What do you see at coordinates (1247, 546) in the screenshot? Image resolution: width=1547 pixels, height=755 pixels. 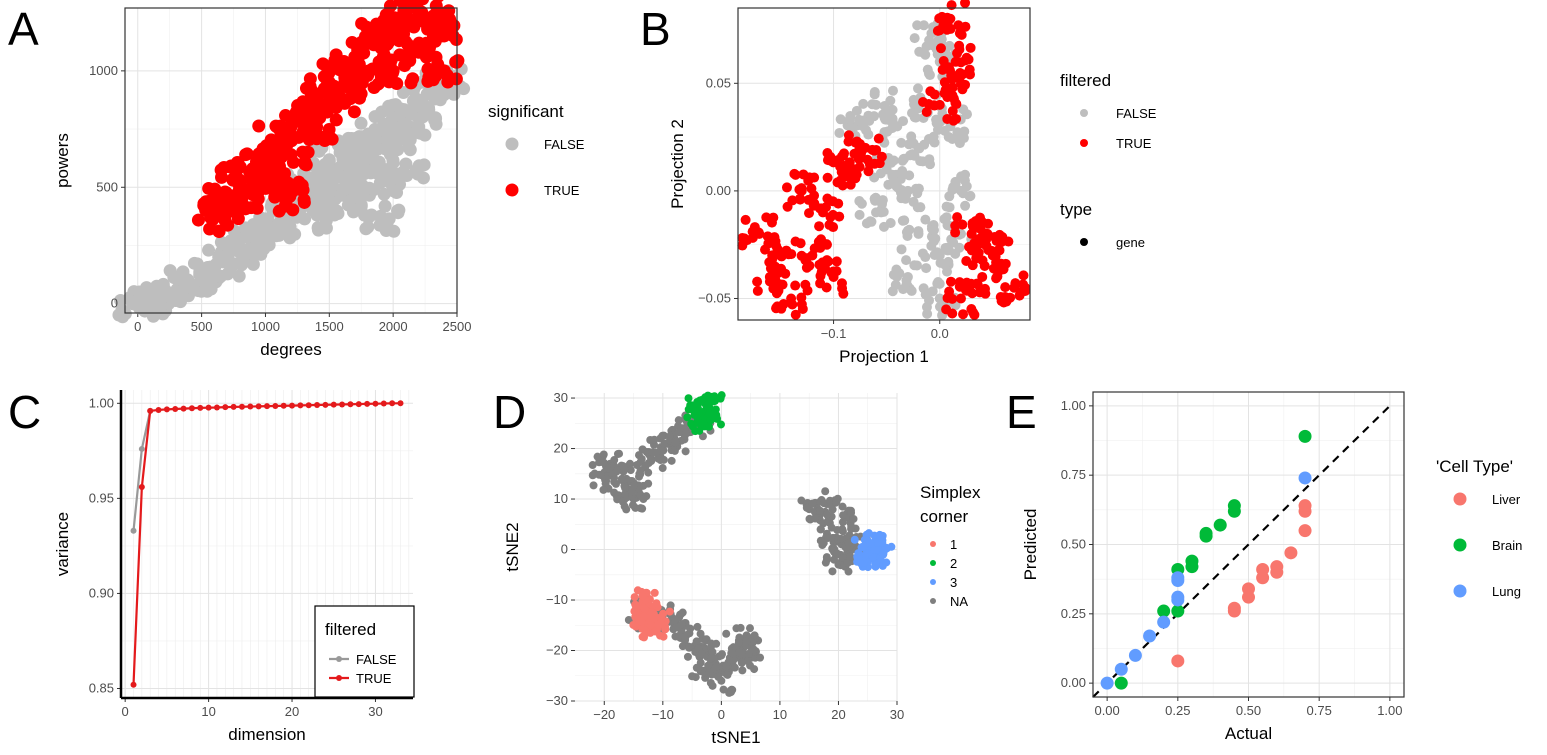 I see `panel-e` at bounding box center [1247, 546].